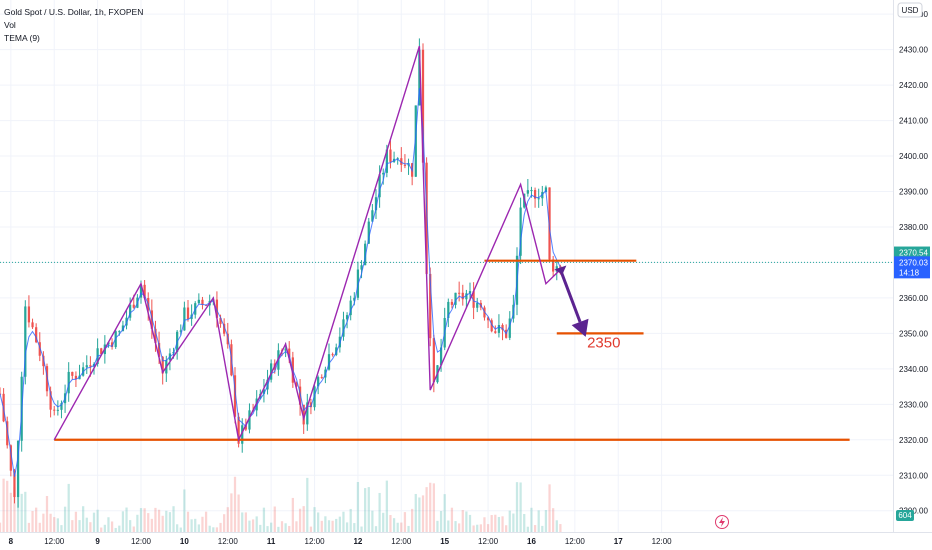  I want to click on volume-badge-value: 604, so click(905, 515).